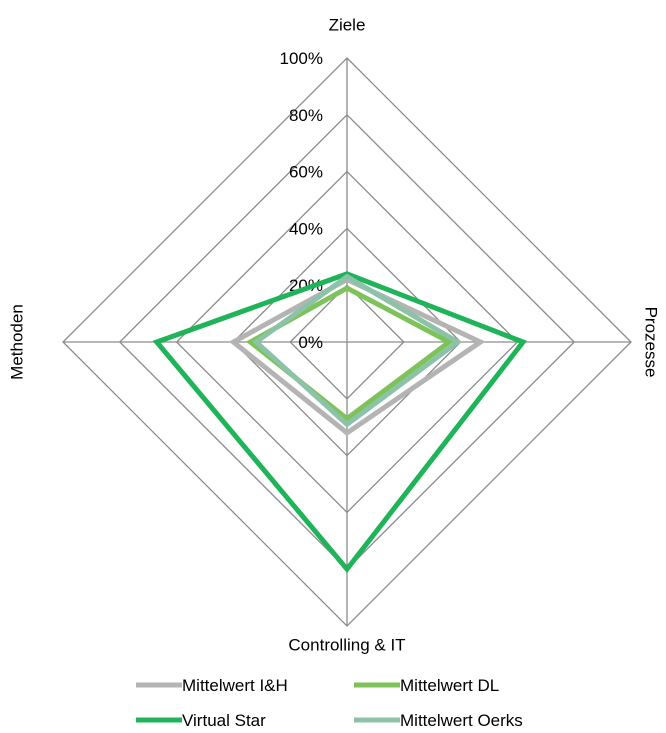 This screenshot has height=733, width=666. What do you see at coordinates (301, 200) in the screenshot?
I see `radial-tick-labels: 0%20%40%60%80%100%` at bounding box center [301, 200].